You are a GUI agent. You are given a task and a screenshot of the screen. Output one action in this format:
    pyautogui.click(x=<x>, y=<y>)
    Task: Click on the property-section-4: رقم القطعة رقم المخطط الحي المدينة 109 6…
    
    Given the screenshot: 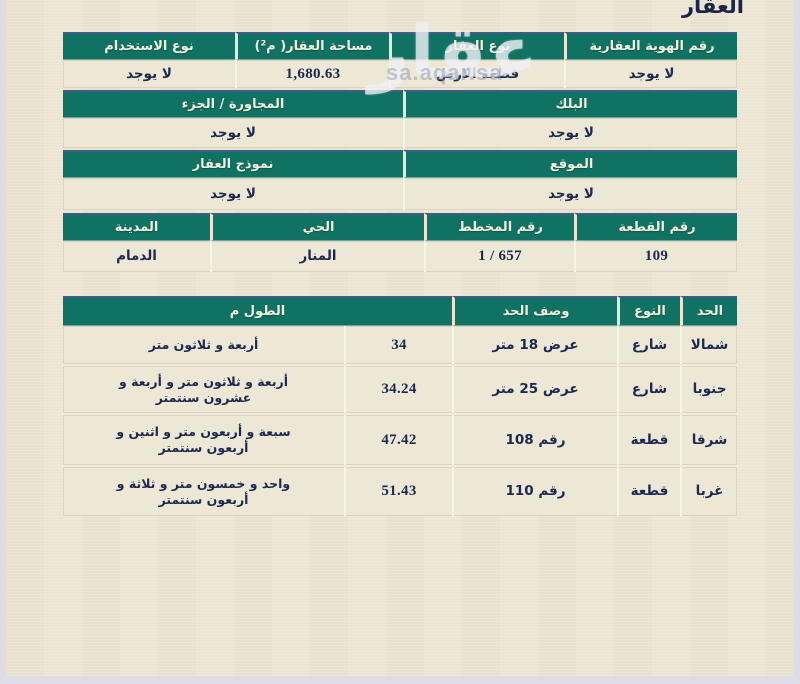 What is the action you would take?
    pyautogui.click(x=400, y=242)
    